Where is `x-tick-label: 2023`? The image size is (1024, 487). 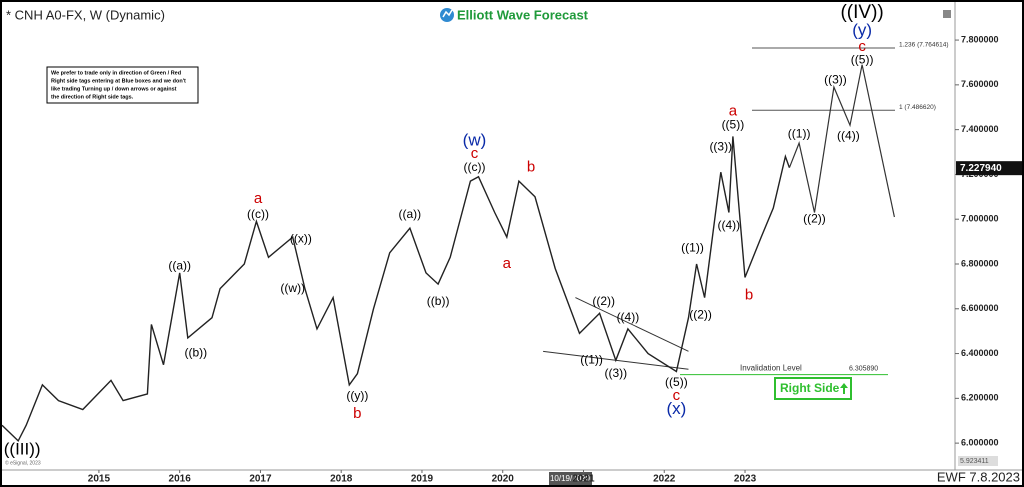
x-tick-label: 2023 is located at coordinates (745, 479).